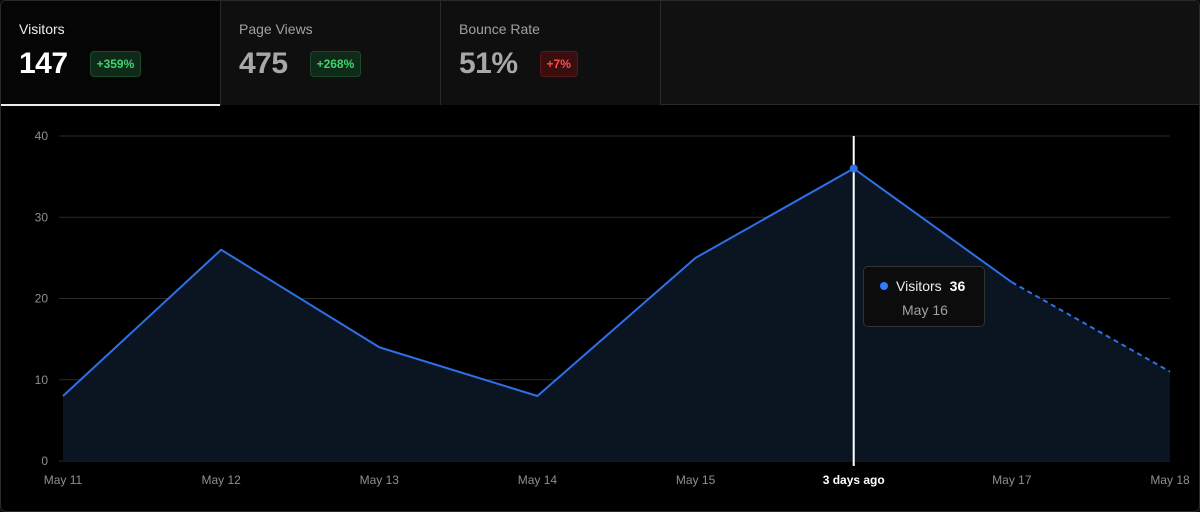 This screenshot has width=1200, height=512. I want to click on y-tick-label-20: 20, so click(42, 299).